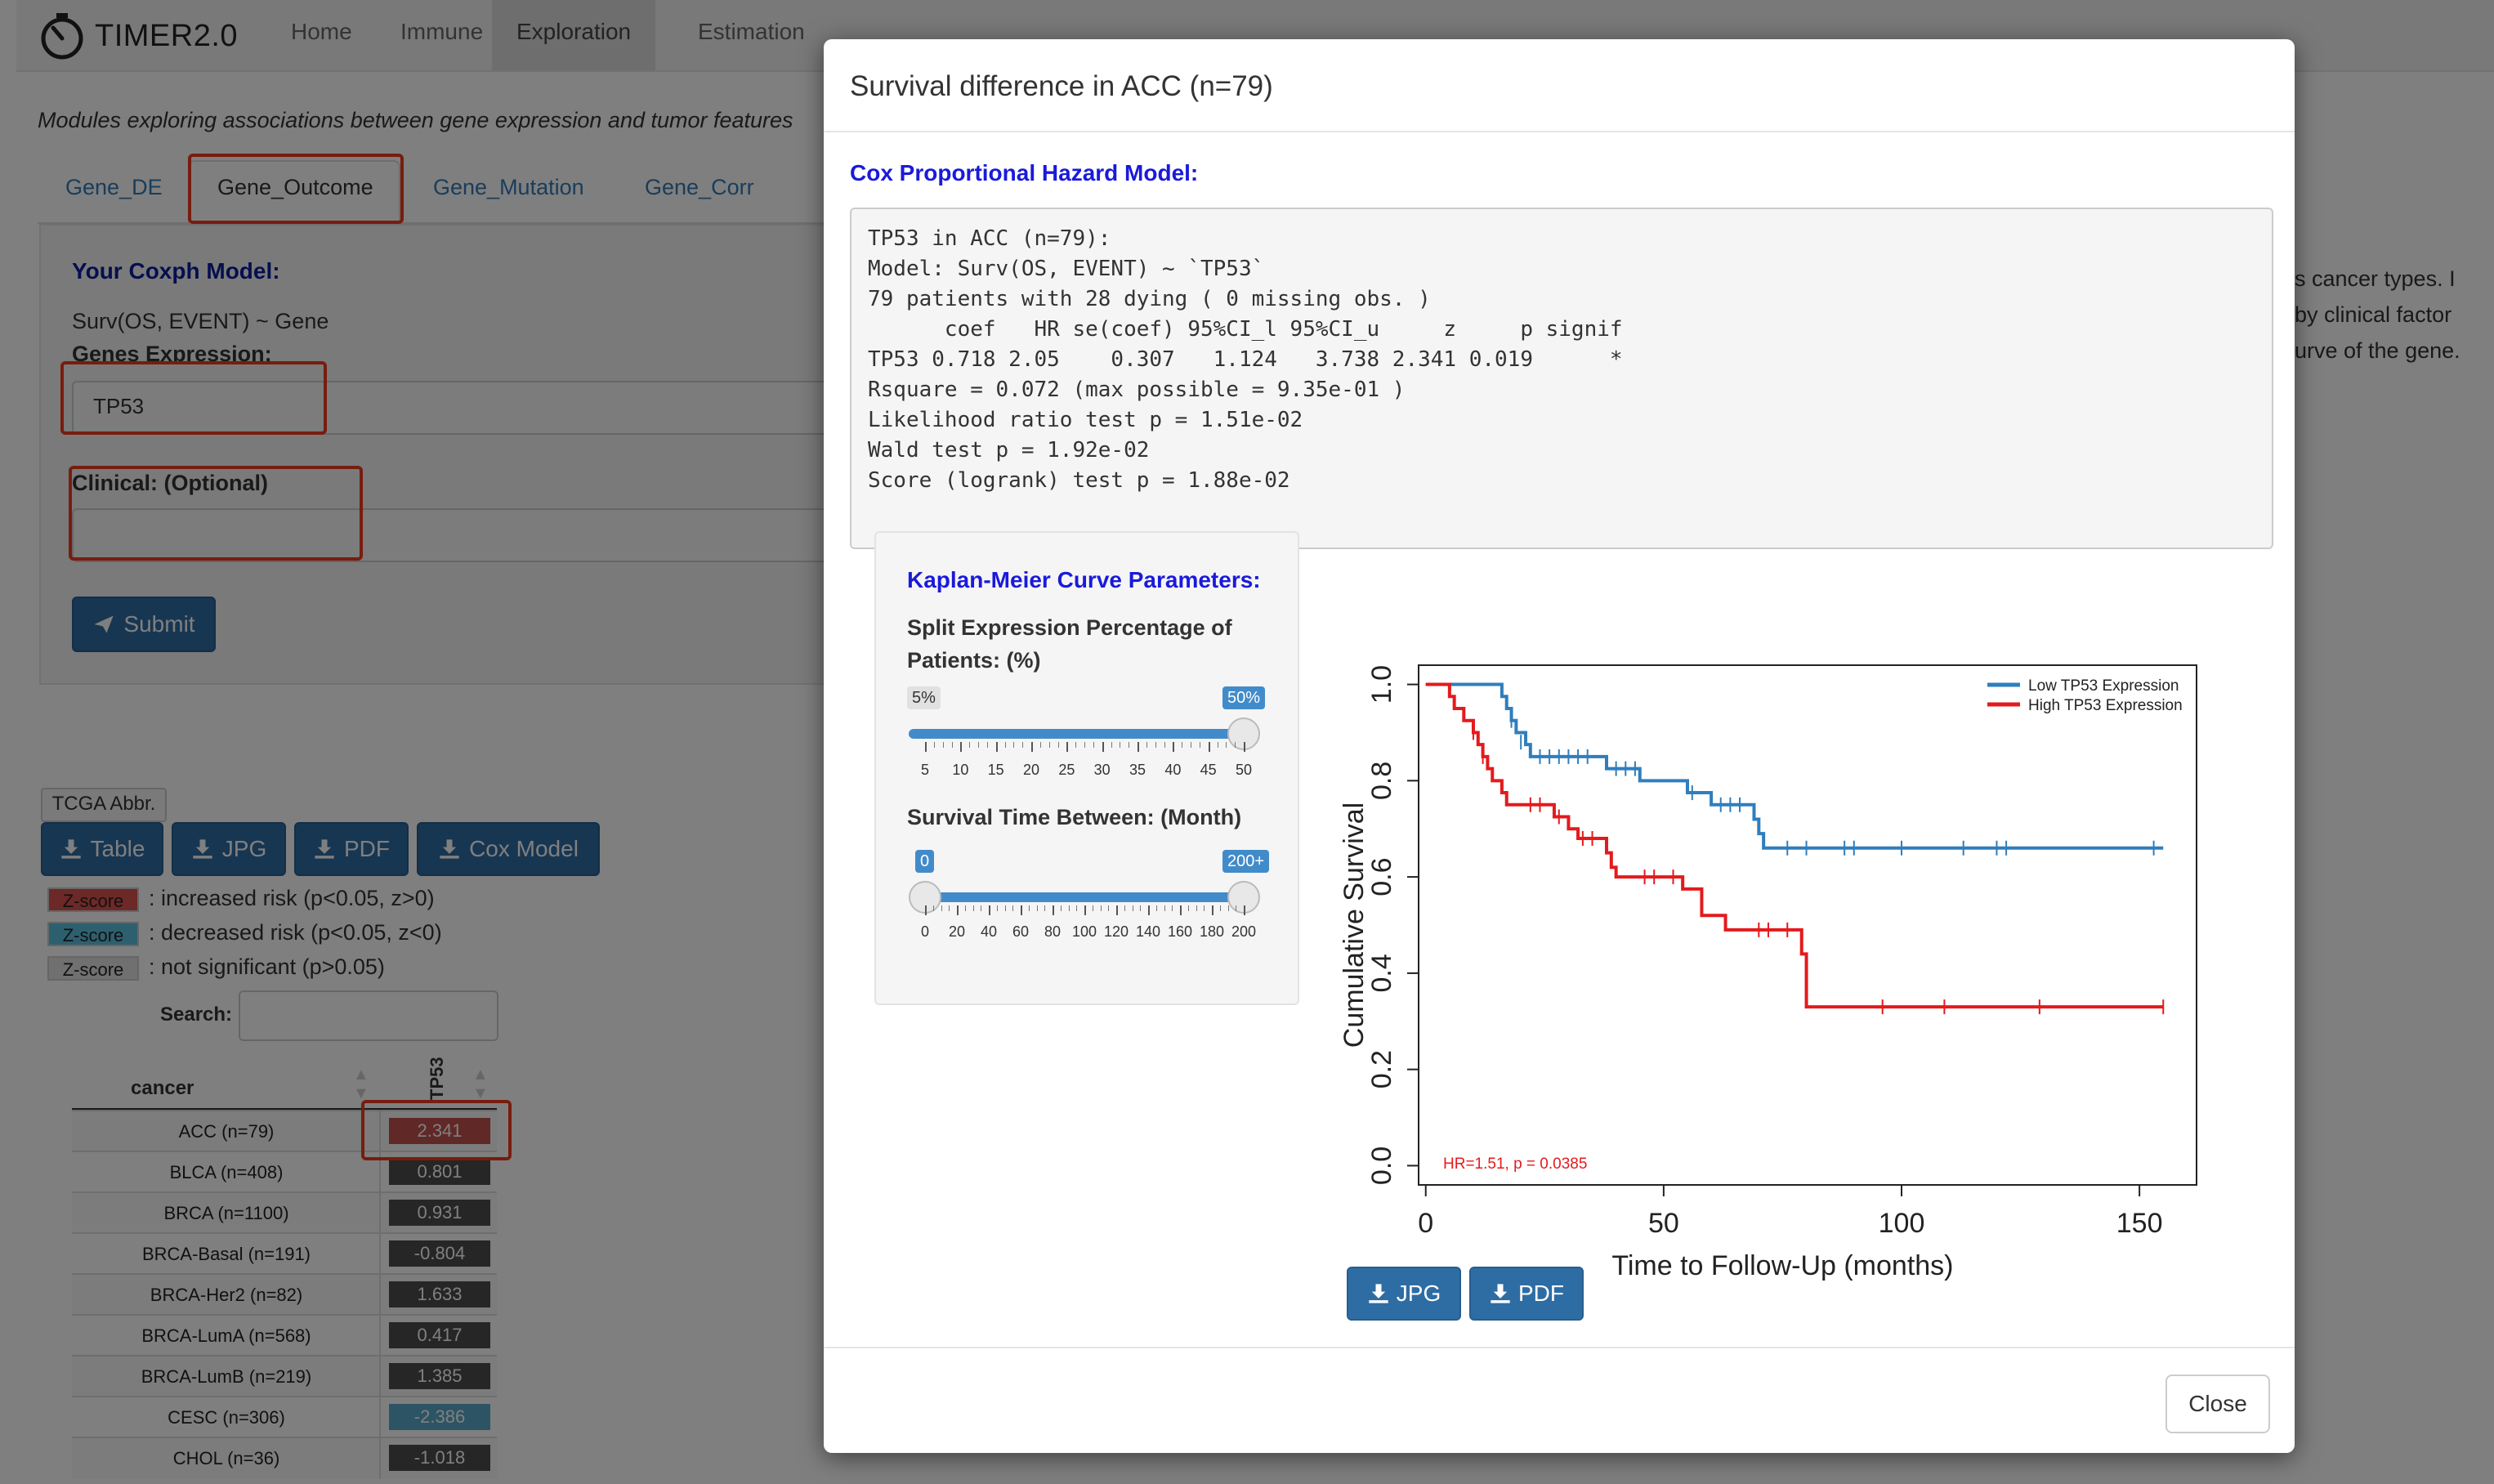  Describe the element at coordinates (1381, 1166) in the screenshot. I see `y-tick-label: 0.0` at that location.